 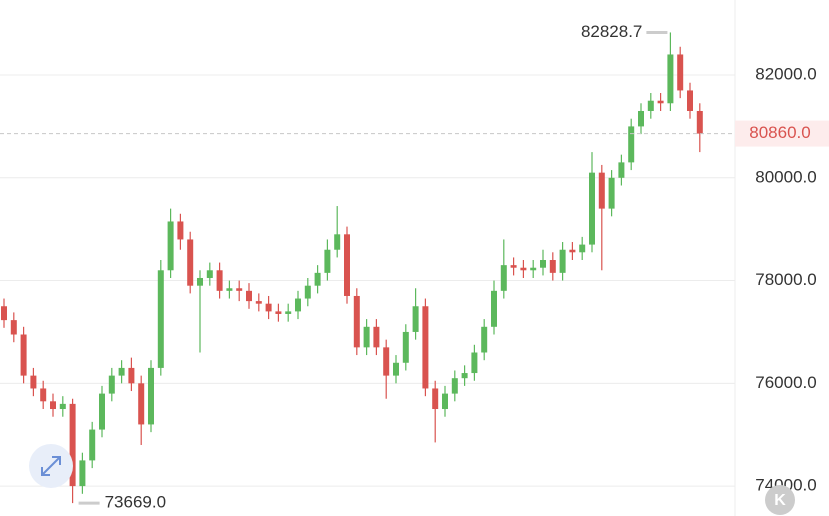 What do you see at coordinates (785, 279) in the screenshot?
I see `y-tick-label: 78000.0` at bounding box center [785, 279].